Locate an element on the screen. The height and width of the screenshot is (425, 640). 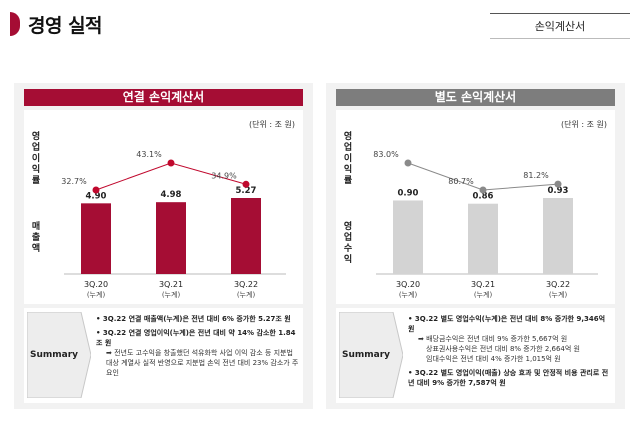
bar-value-label: 0.86 is located at coordinates (483, 197).